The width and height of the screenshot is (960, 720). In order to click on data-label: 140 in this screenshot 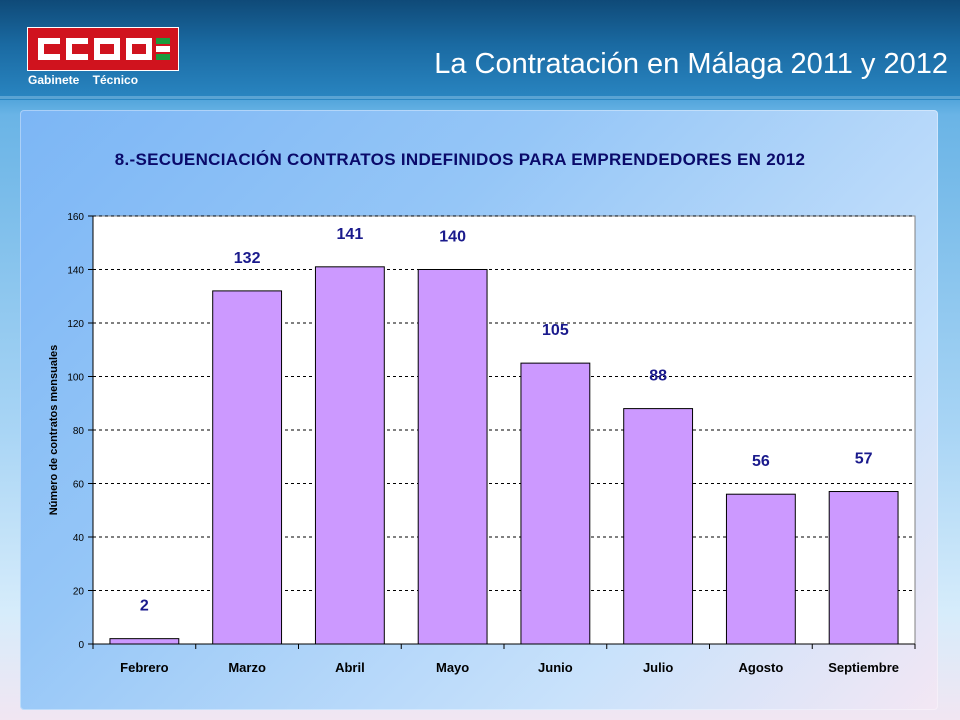, I will do `click(452, 237)`.